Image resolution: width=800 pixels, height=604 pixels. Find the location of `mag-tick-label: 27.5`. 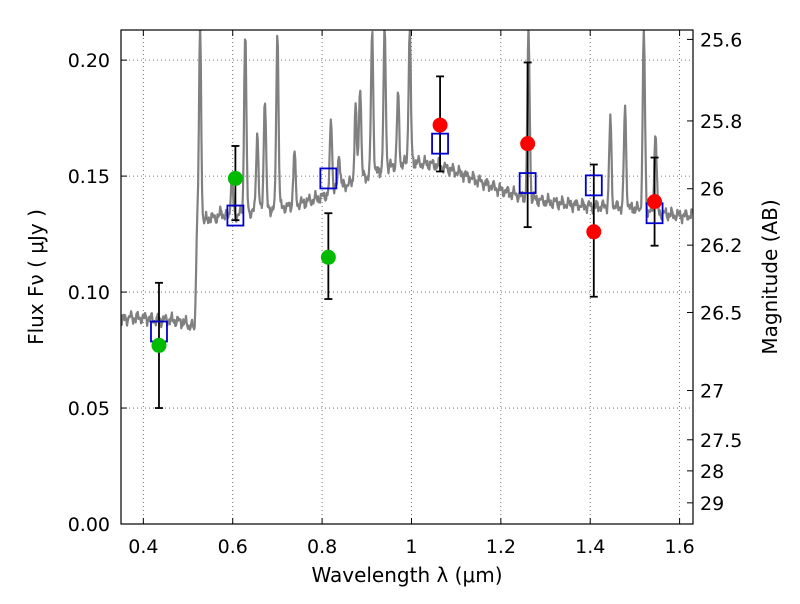

mag-tick-label: 27.5 is located at coordinates (721, 441).